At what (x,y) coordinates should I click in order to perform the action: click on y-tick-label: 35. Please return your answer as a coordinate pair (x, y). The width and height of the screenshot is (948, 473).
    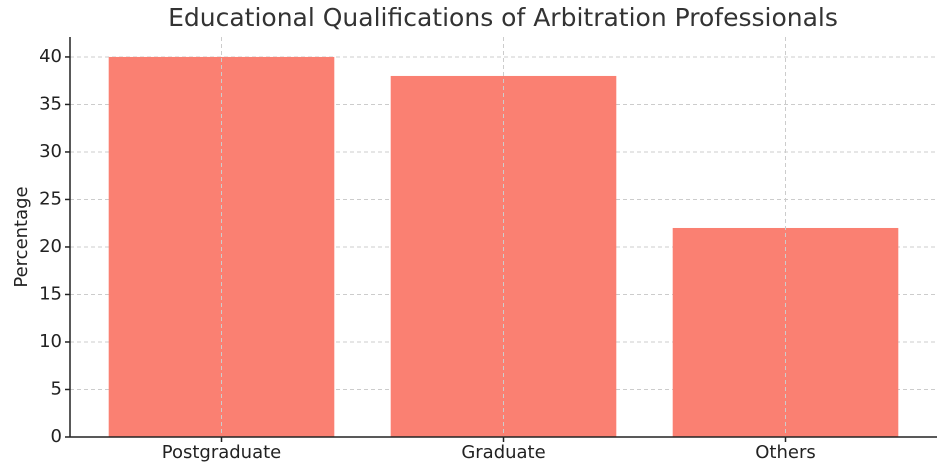
    Looking at the image, I should click on (50, 103).